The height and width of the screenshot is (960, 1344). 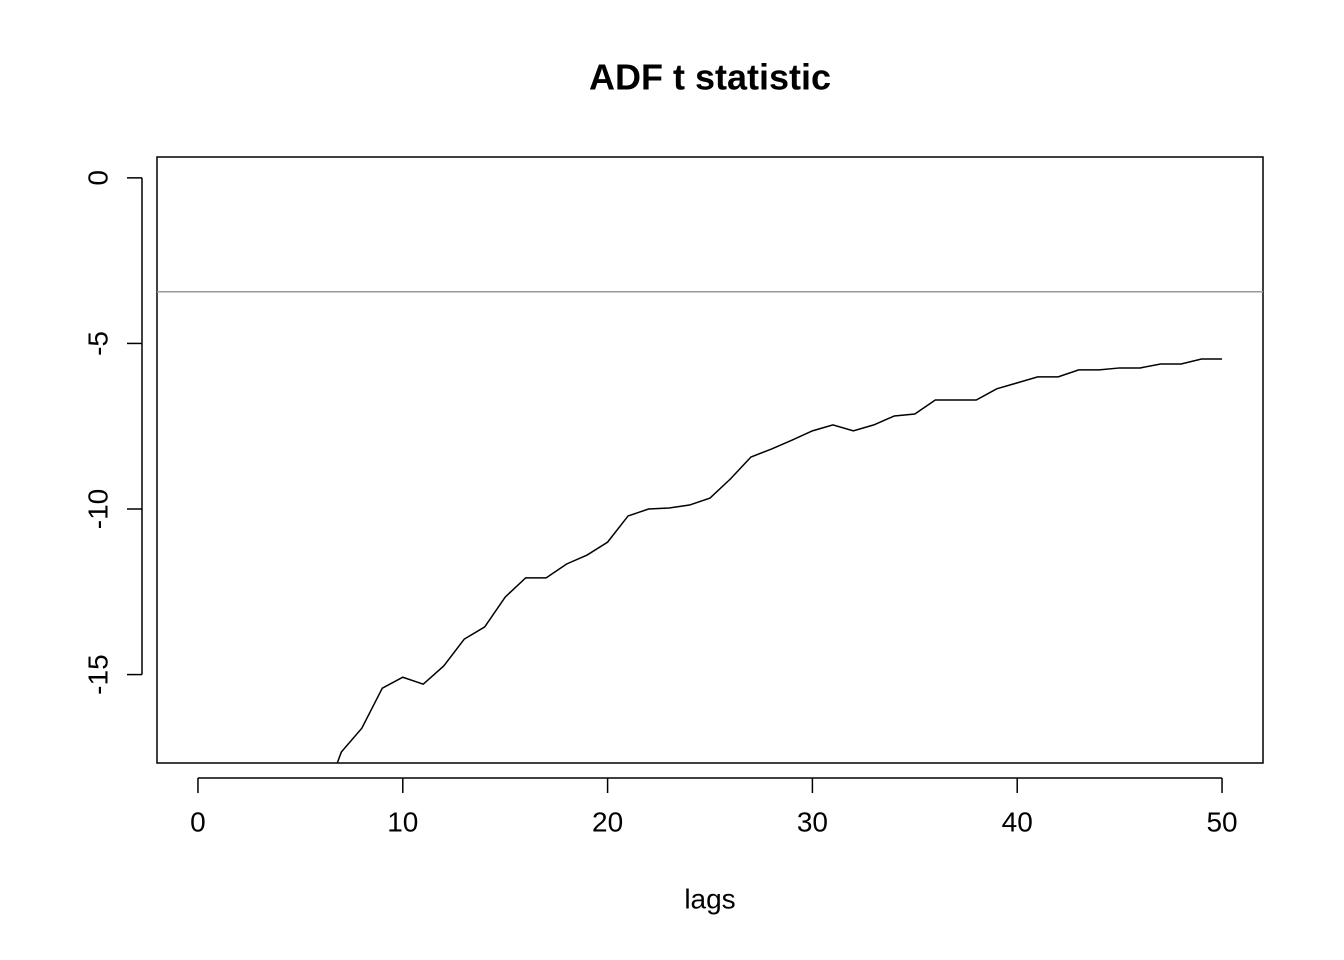 What do you see at coordinates (812, 821) in the screenshot?
I see `x-tick-label: 30` at bounding box center [812, 821].